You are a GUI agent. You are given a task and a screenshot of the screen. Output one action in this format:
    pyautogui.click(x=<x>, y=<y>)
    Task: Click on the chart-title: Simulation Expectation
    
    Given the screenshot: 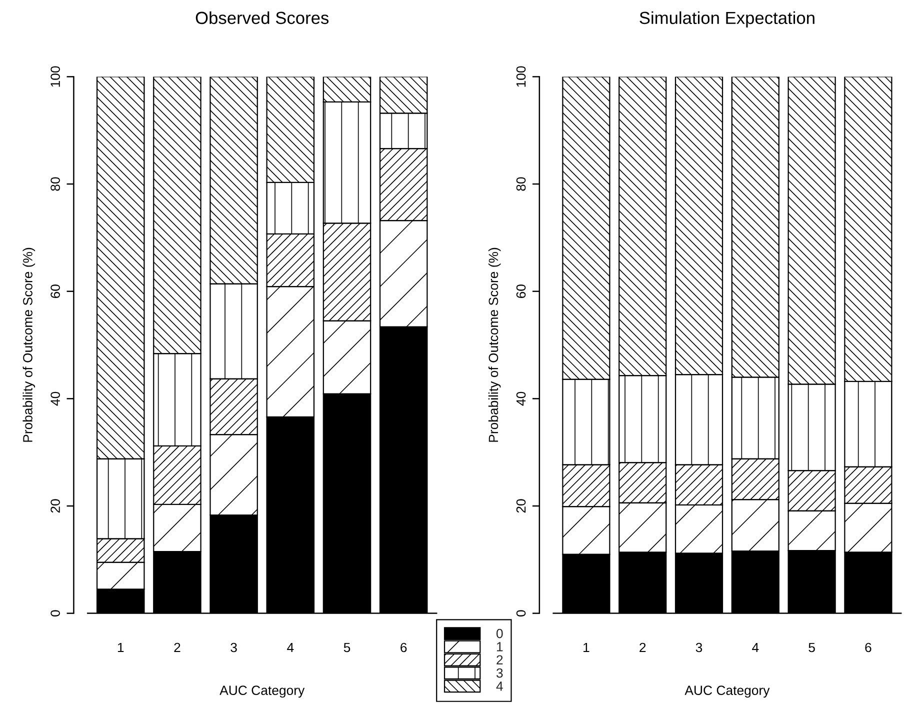 What is the action you would take?
    pyautogui.click(x=727, y=19)
    